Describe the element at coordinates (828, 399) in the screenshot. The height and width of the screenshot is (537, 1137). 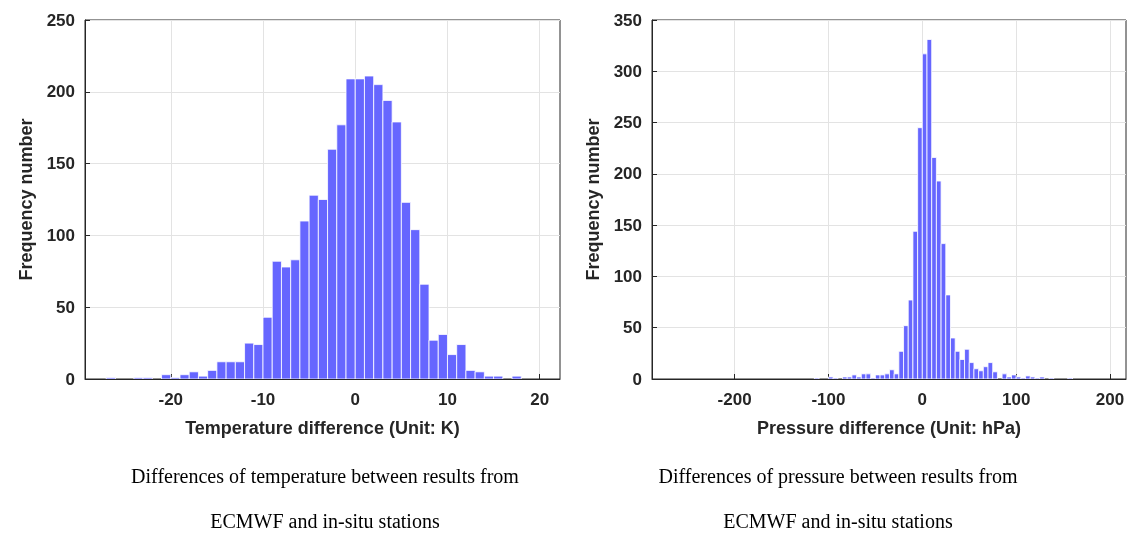
I see `x-tick-label: -100` at that location.